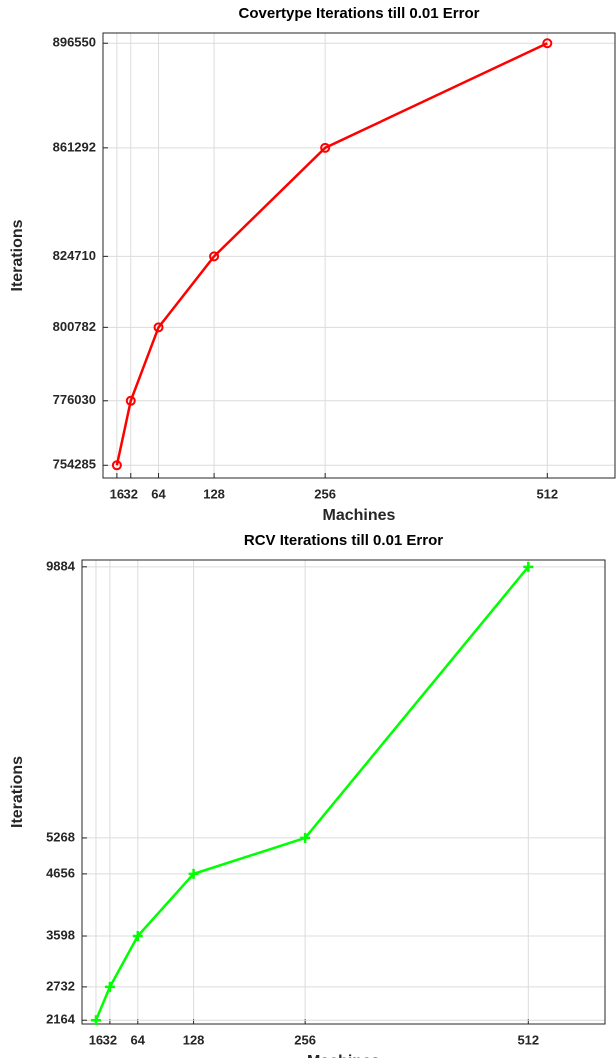 The width and height of the screenshot is (616, 1058). What do you see at coordinates (343, 540) in the screenshot?
I see `chart-title: RCV Iterations till 0.01 Error` at bounding box center [343, 540].